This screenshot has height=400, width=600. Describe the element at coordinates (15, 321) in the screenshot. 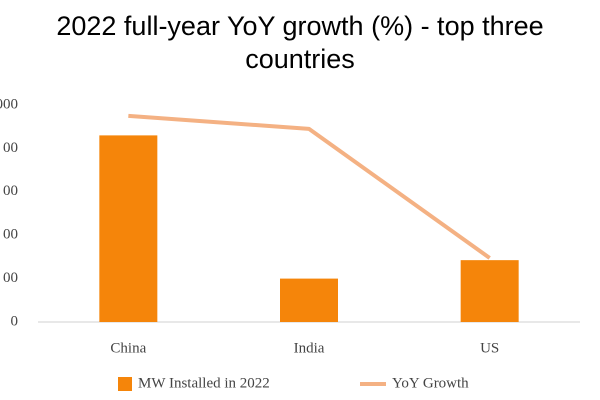

I see `y-tick-label: 0` at that location.